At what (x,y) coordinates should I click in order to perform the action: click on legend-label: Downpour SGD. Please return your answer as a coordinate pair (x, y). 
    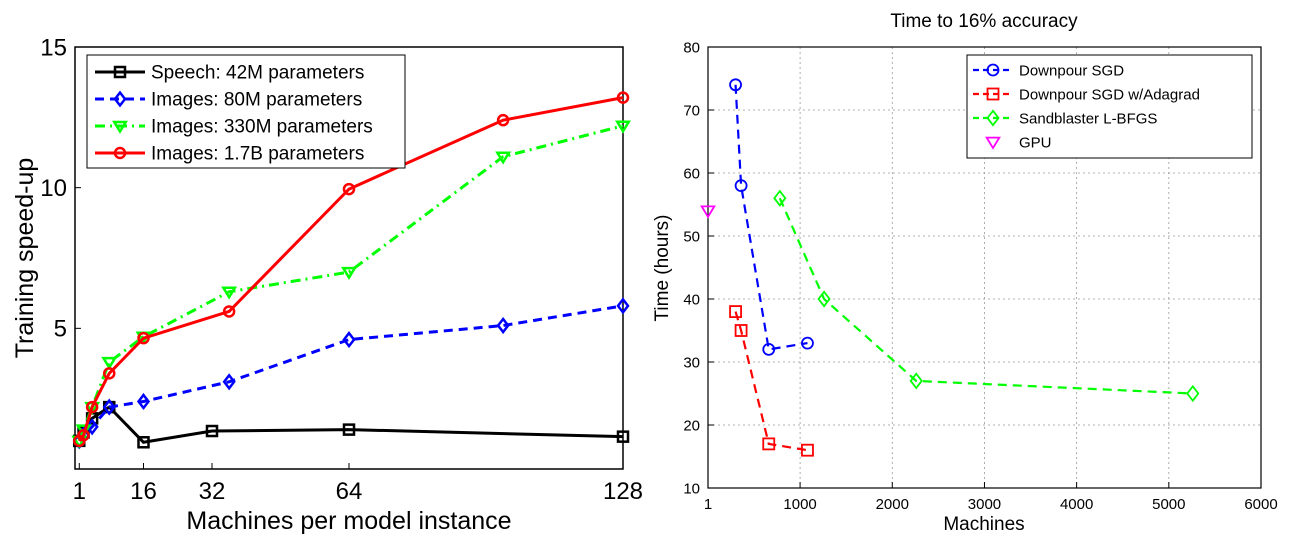
    Looking at the image, I should click on (1071, 70).